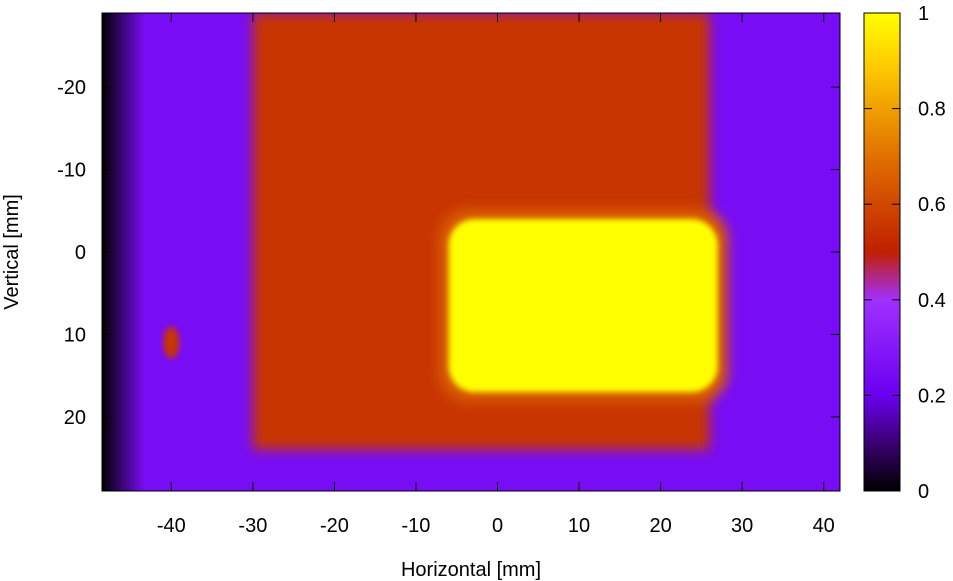  I want to click on y-tick-label: 10, so click(75, 335).